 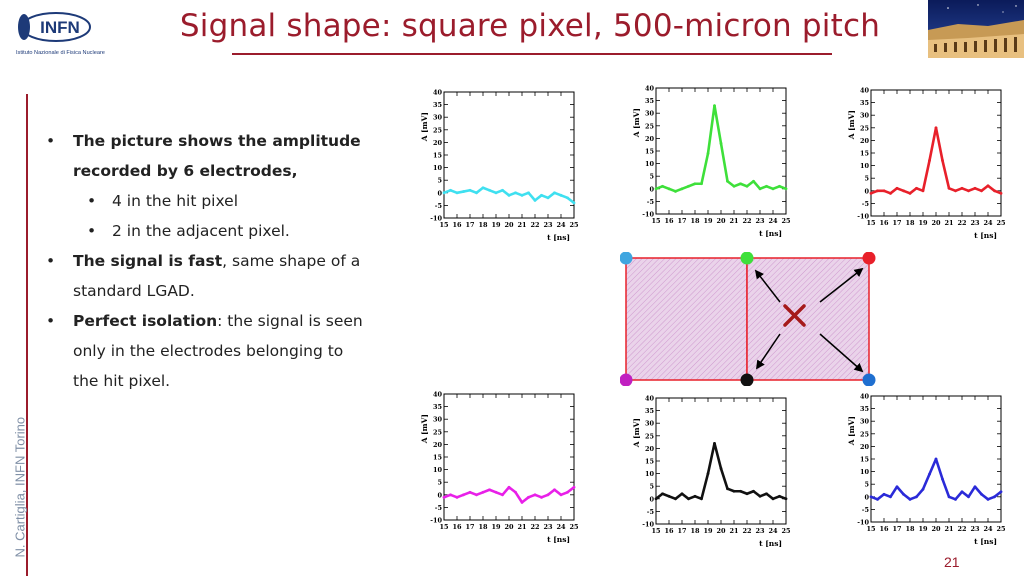 What do you see at coordinates (747, 379) in the screenshot?
I see `electrode-bottom-middle` at bounding box center [747, 379].